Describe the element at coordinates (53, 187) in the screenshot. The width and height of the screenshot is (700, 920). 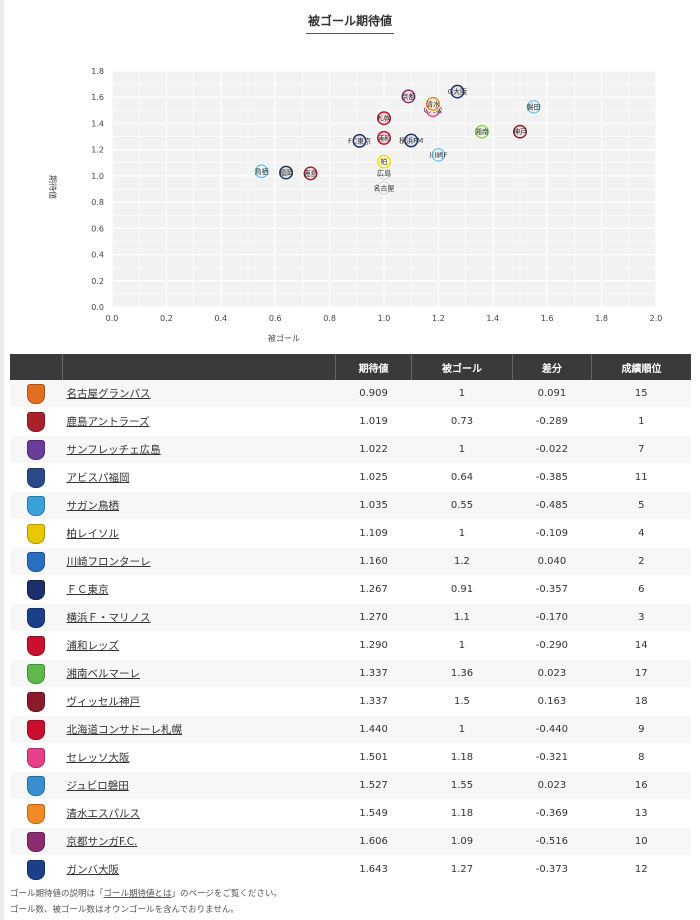
I see `y-axis-label: 期待値` at that location.